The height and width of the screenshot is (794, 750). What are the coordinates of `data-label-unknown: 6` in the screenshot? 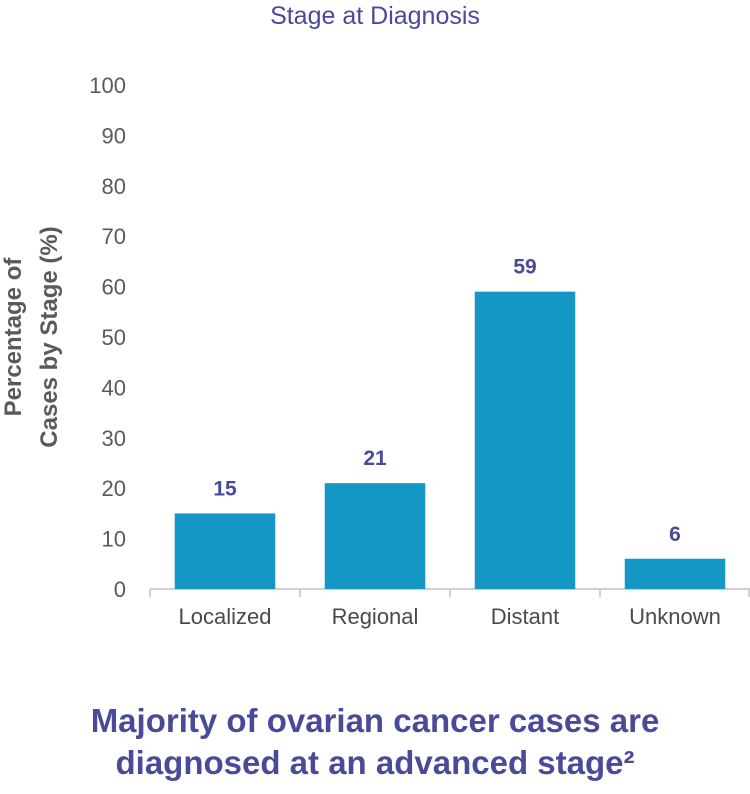 It's located at (675, 534).